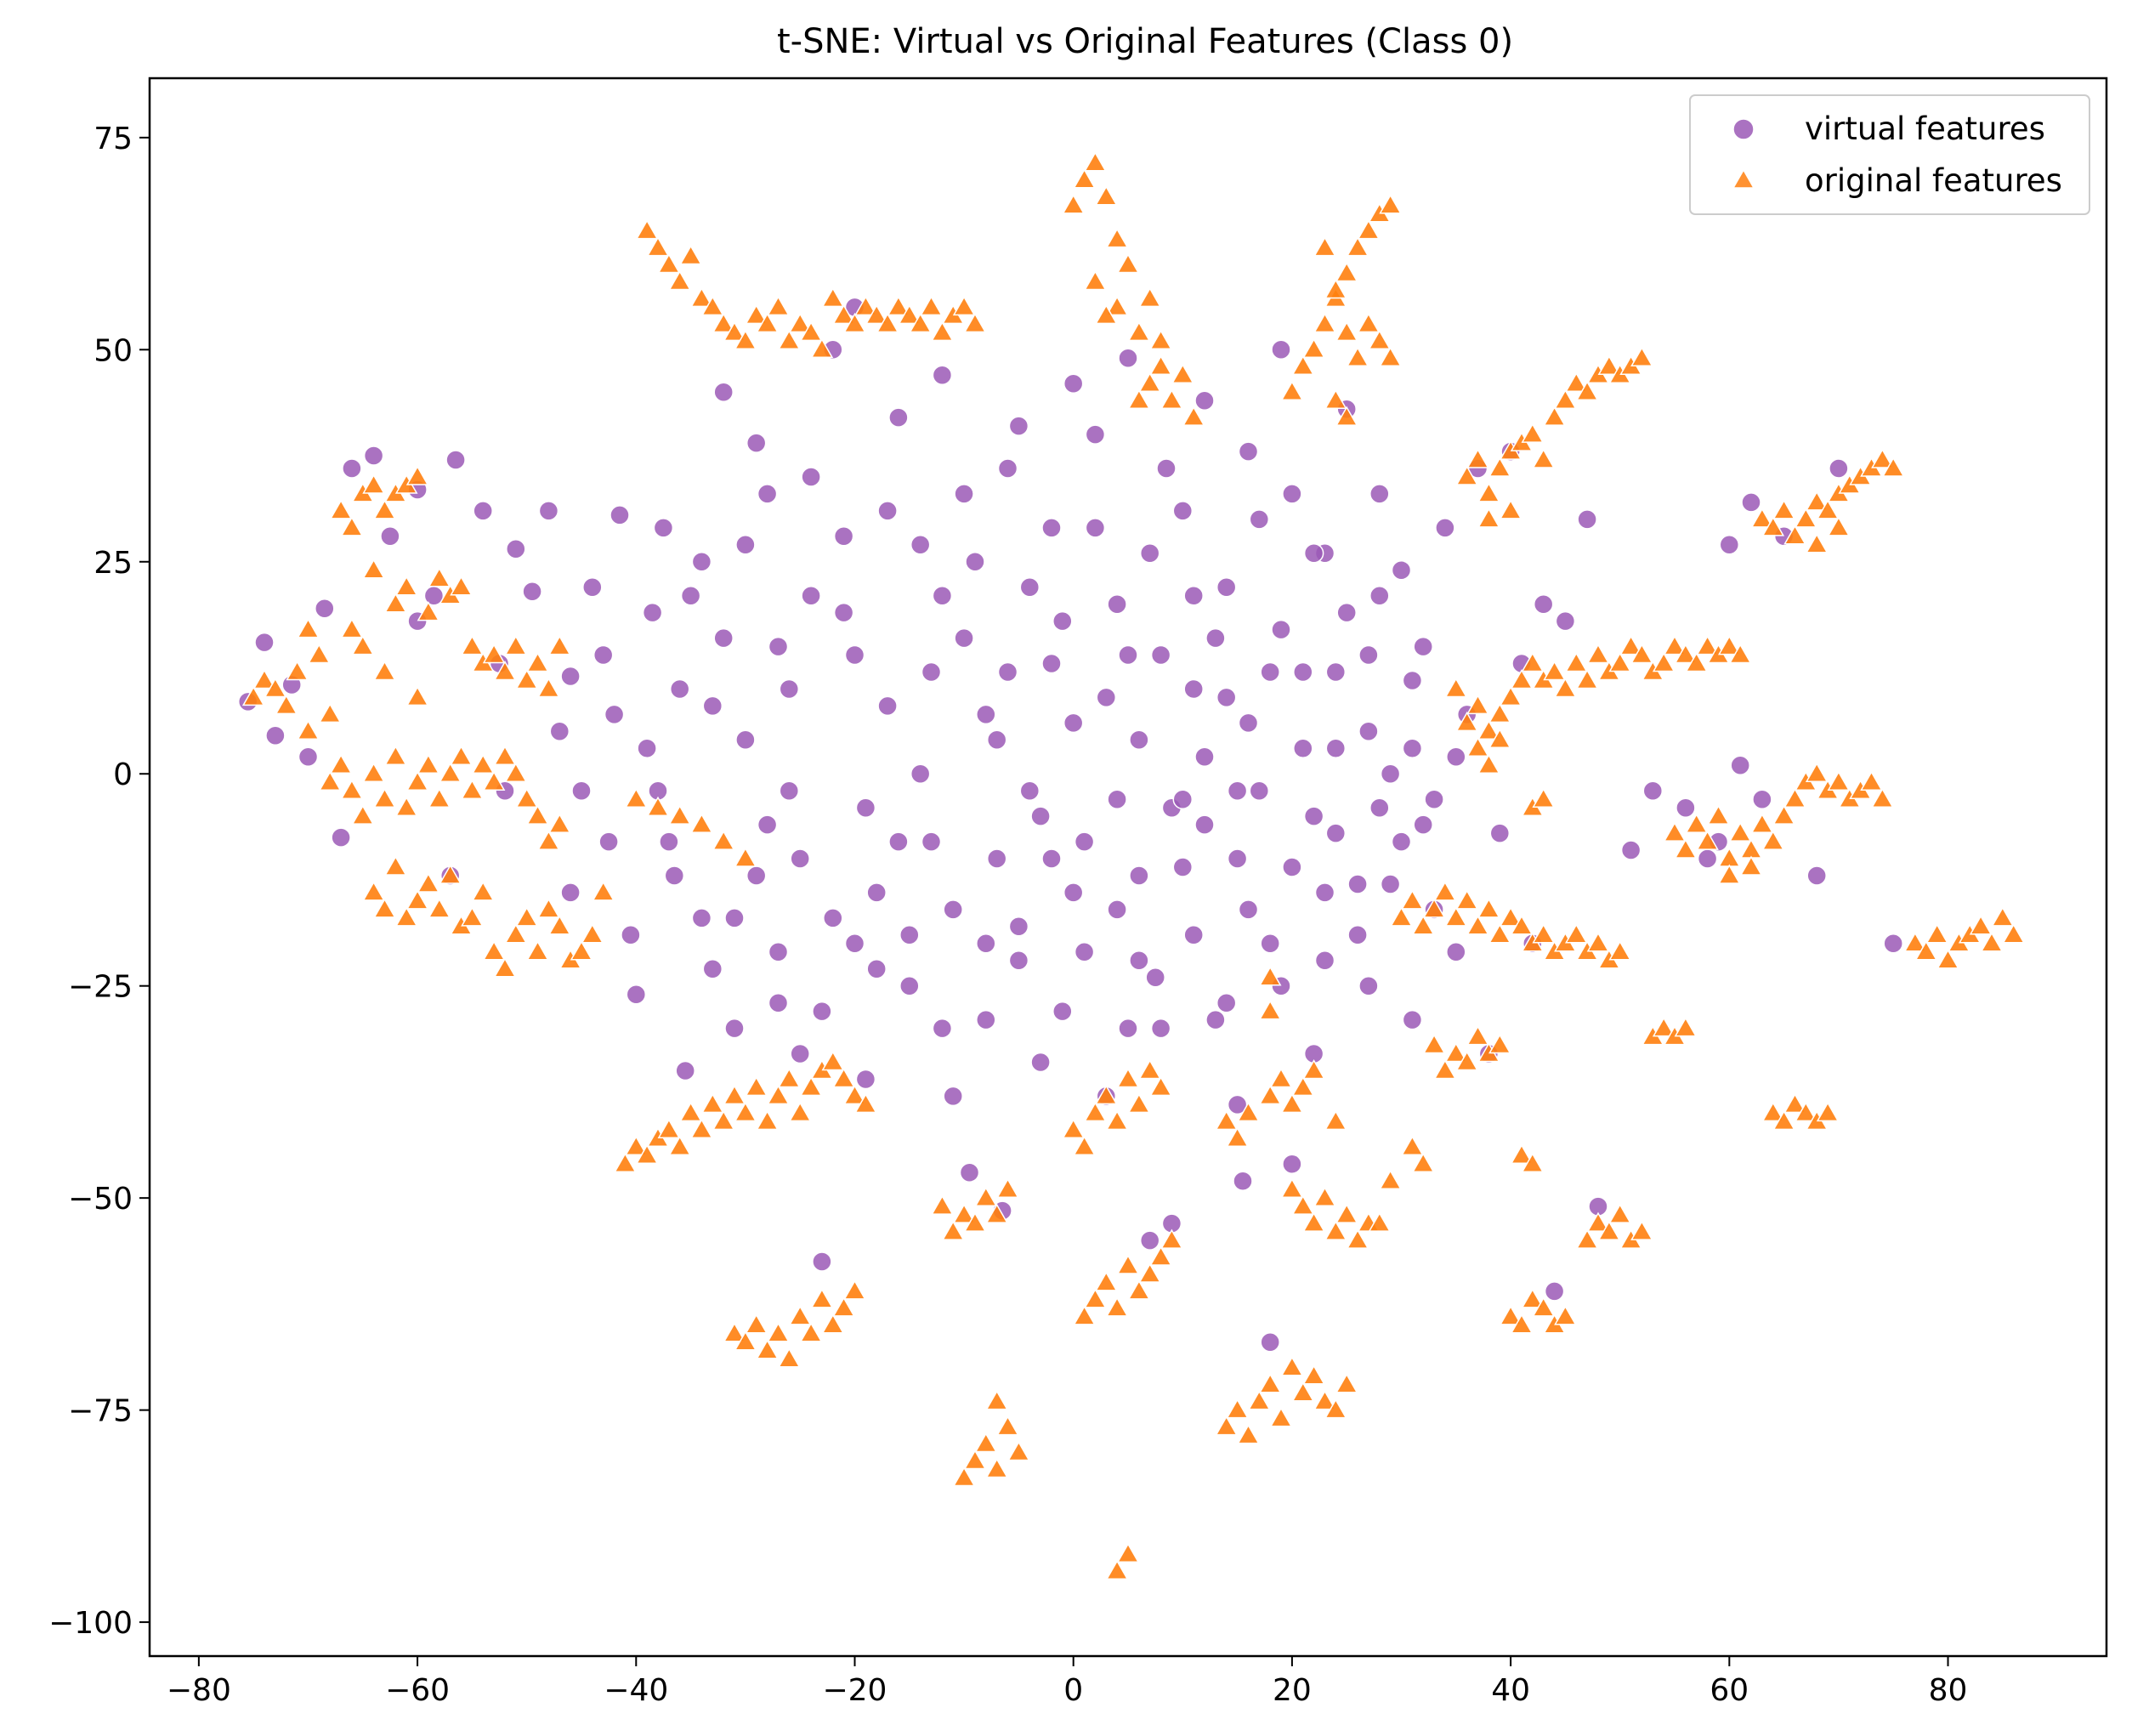  Describe the element at coordinates (1743, 178) in the screenshot. I see `legend-original-marker` at that location.